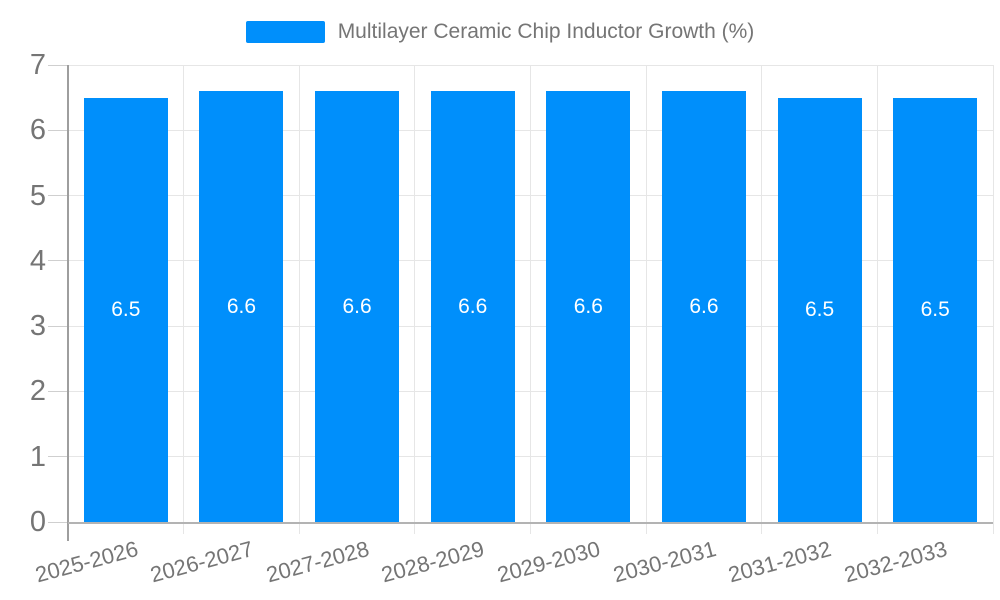  I want to click on y-tick-label: 2, so click(37, 391).